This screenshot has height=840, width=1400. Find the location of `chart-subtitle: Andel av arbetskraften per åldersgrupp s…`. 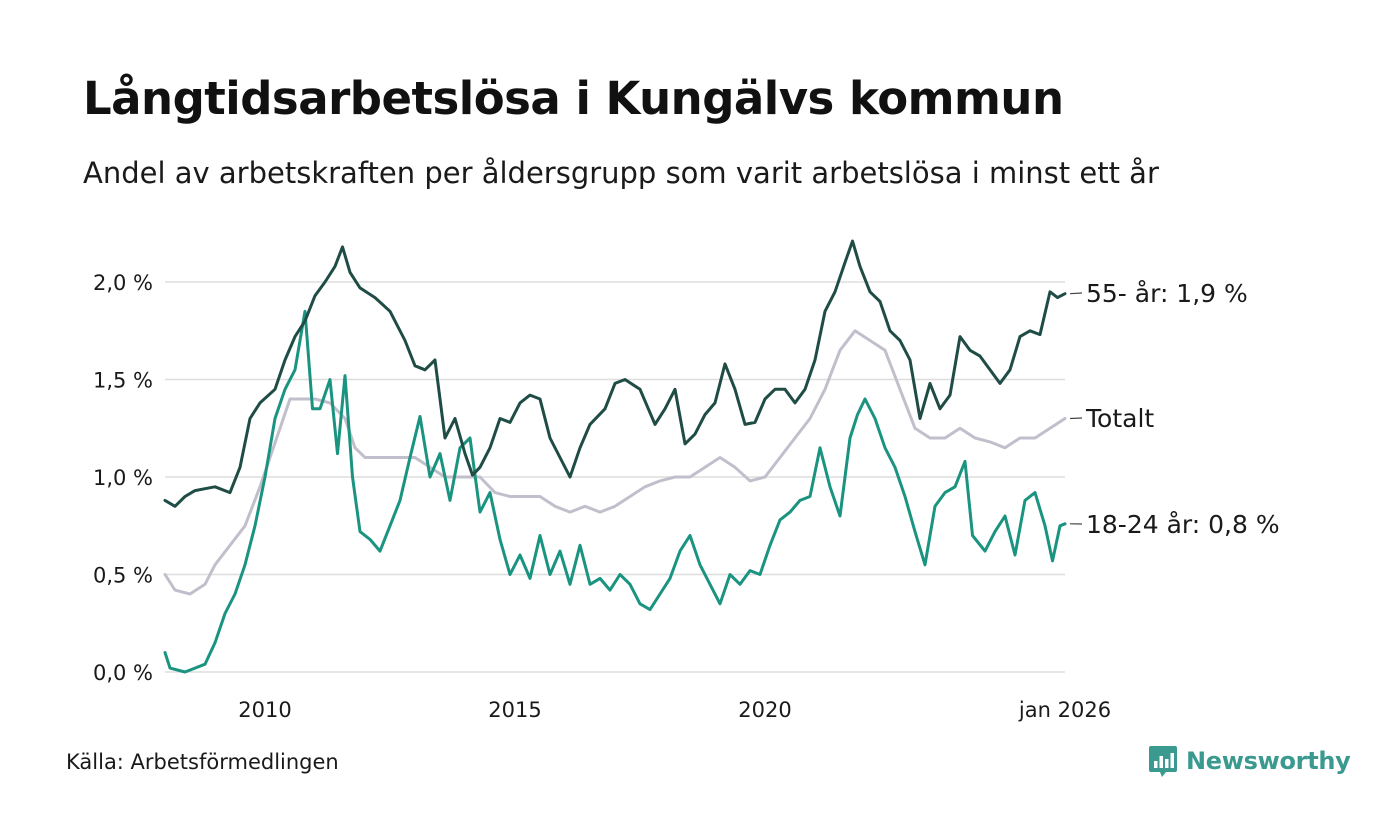

chart-subtitle: Andel av arbetskraften per åldersgrupp s… is located at coordinates (621, 173).